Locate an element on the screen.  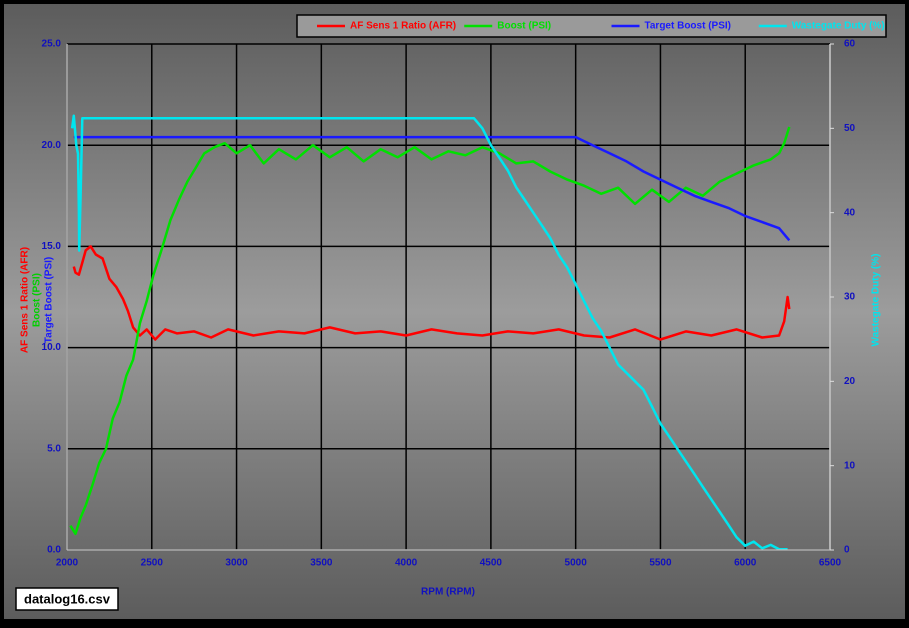
legend-label: Boost (PSI) is located at coordinates (524, 26).